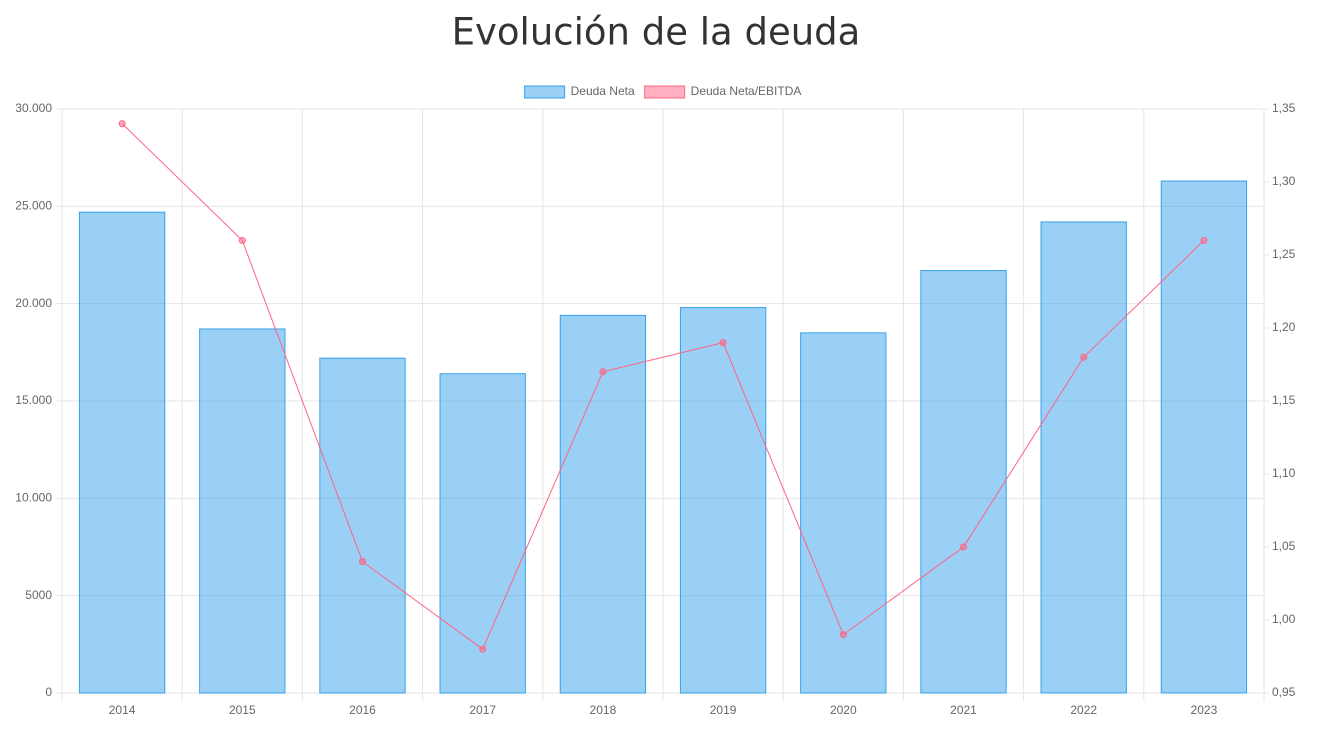 The image size is (1323, 738). What do you see at coordinates (1284, 327) in the screenshot?
I see `y2-tick-label: 1,20` at bounding box center [1284, 327].